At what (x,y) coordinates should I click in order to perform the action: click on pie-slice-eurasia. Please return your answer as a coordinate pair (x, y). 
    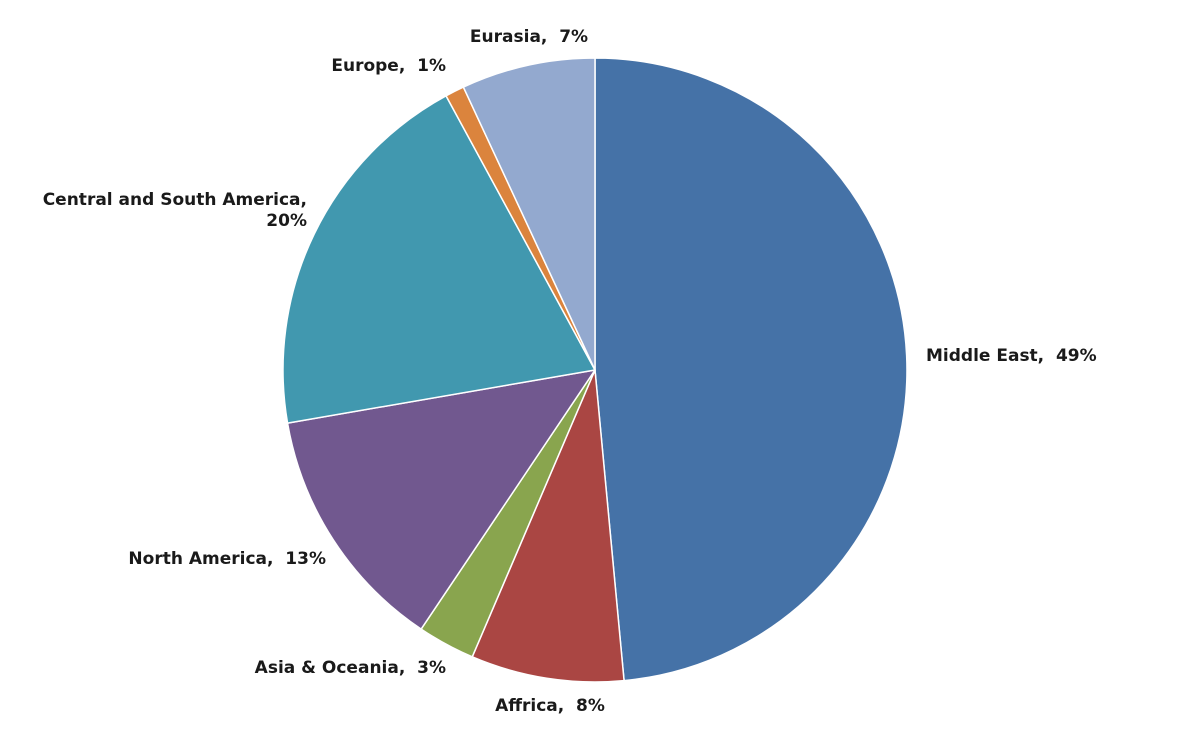
    Looking at the image, I should click on (529, 214).